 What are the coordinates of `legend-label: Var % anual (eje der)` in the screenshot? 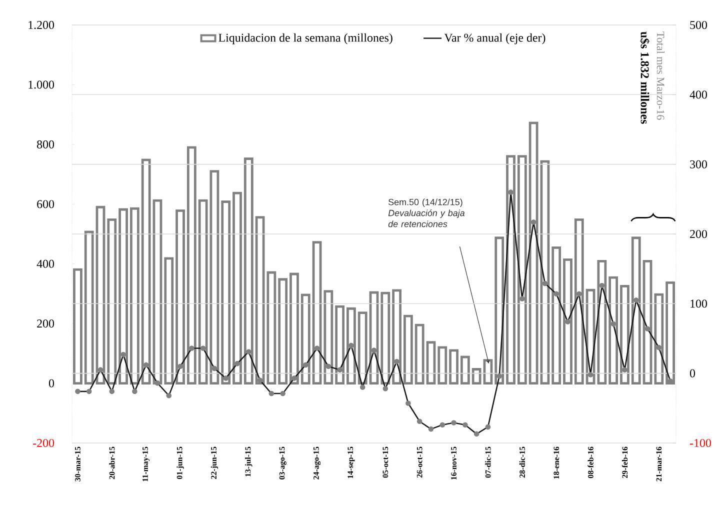 It's located at (495, 38).